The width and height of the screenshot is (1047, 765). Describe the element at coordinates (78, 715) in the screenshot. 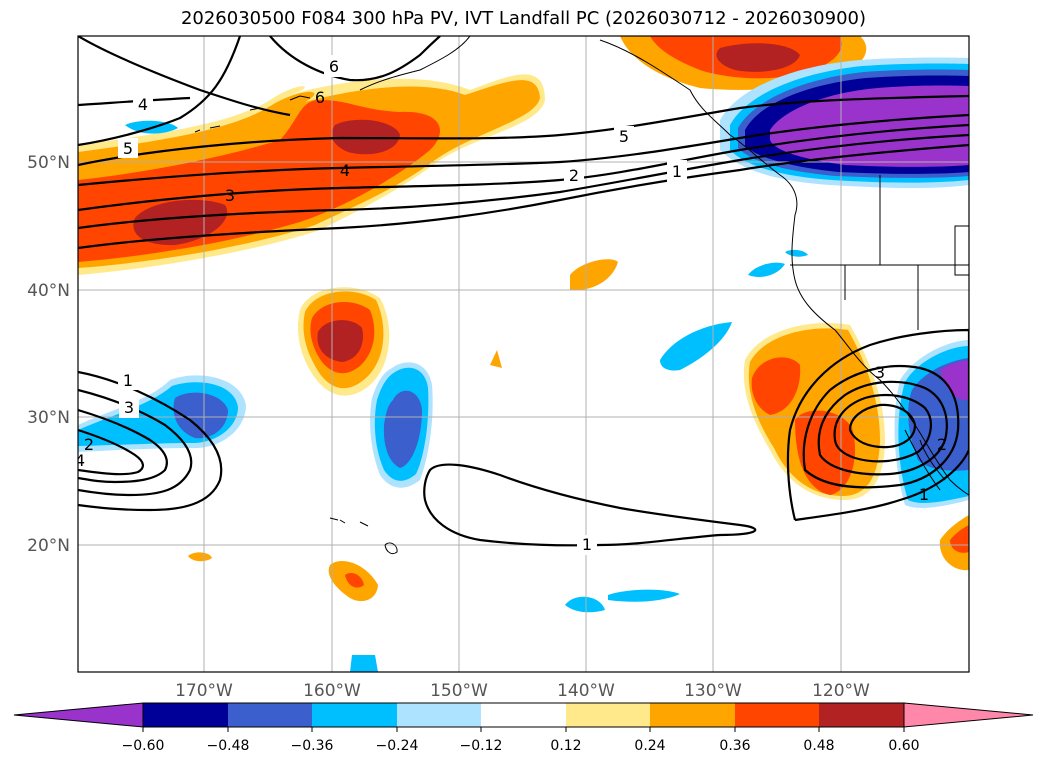

I see `colorbar-extend-low` at that location.